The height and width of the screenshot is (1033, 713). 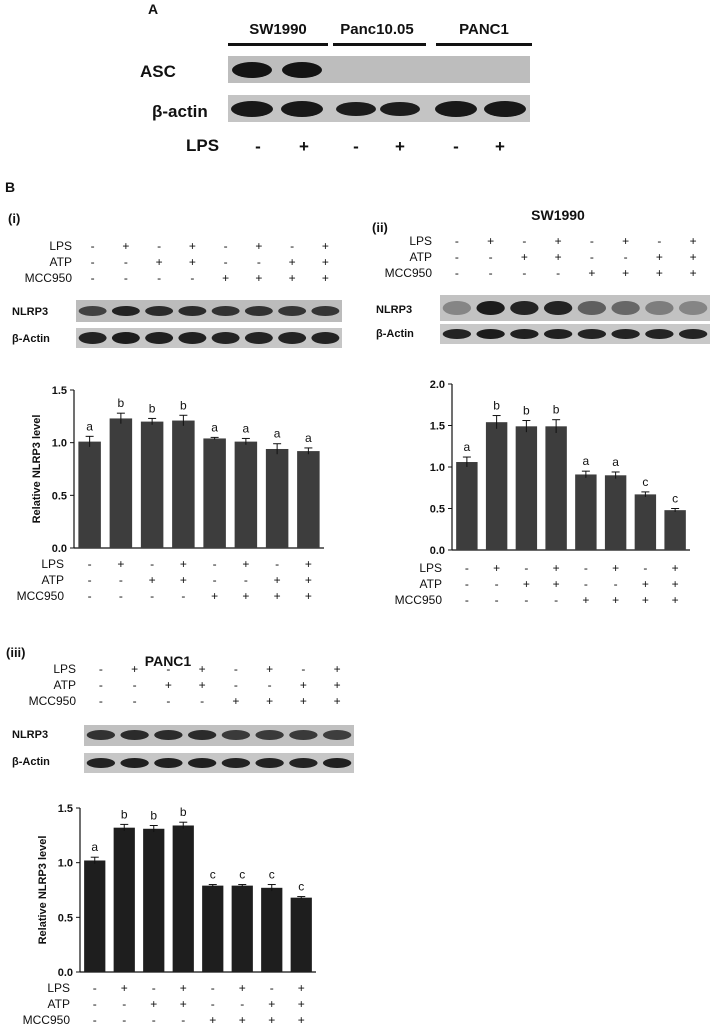 I want to click on band-asc, so click(x=302, y=70).